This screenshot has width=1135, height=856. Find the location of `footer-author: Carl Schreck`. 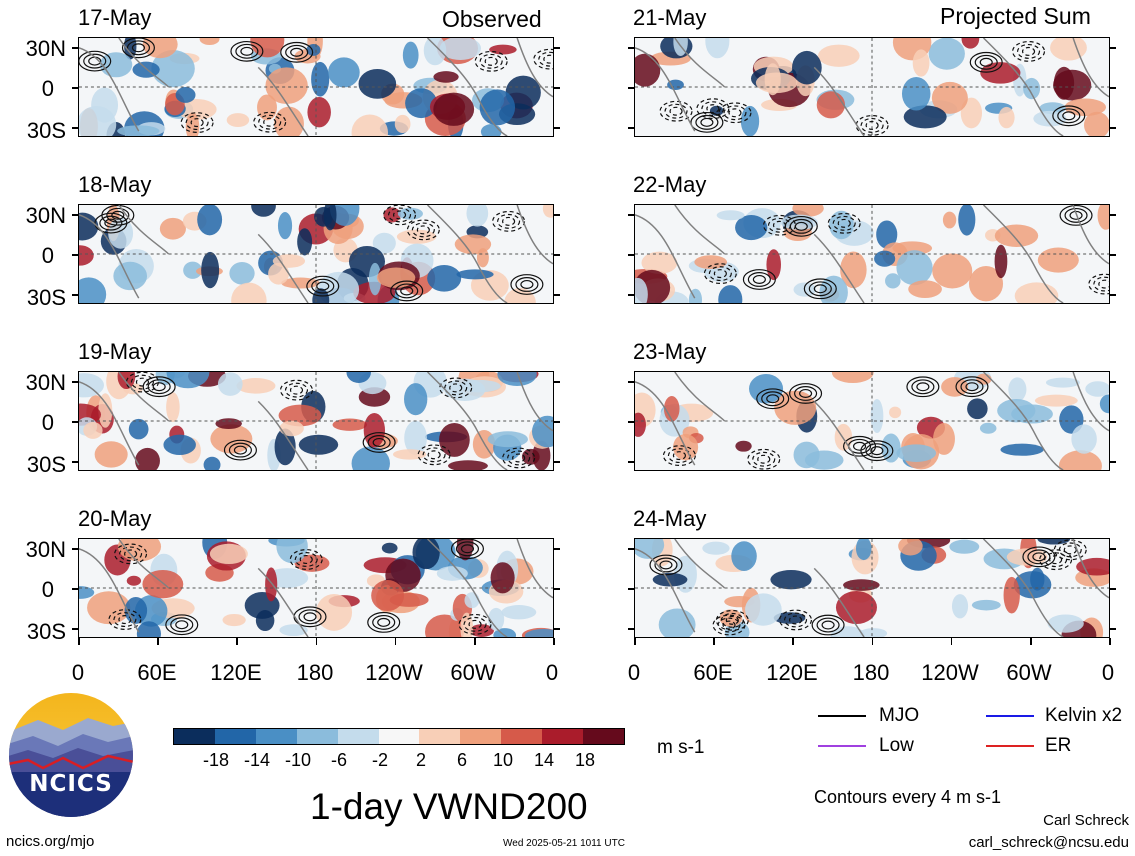

footer-author: Carl Schreck is located at coordinates (1086, 820).